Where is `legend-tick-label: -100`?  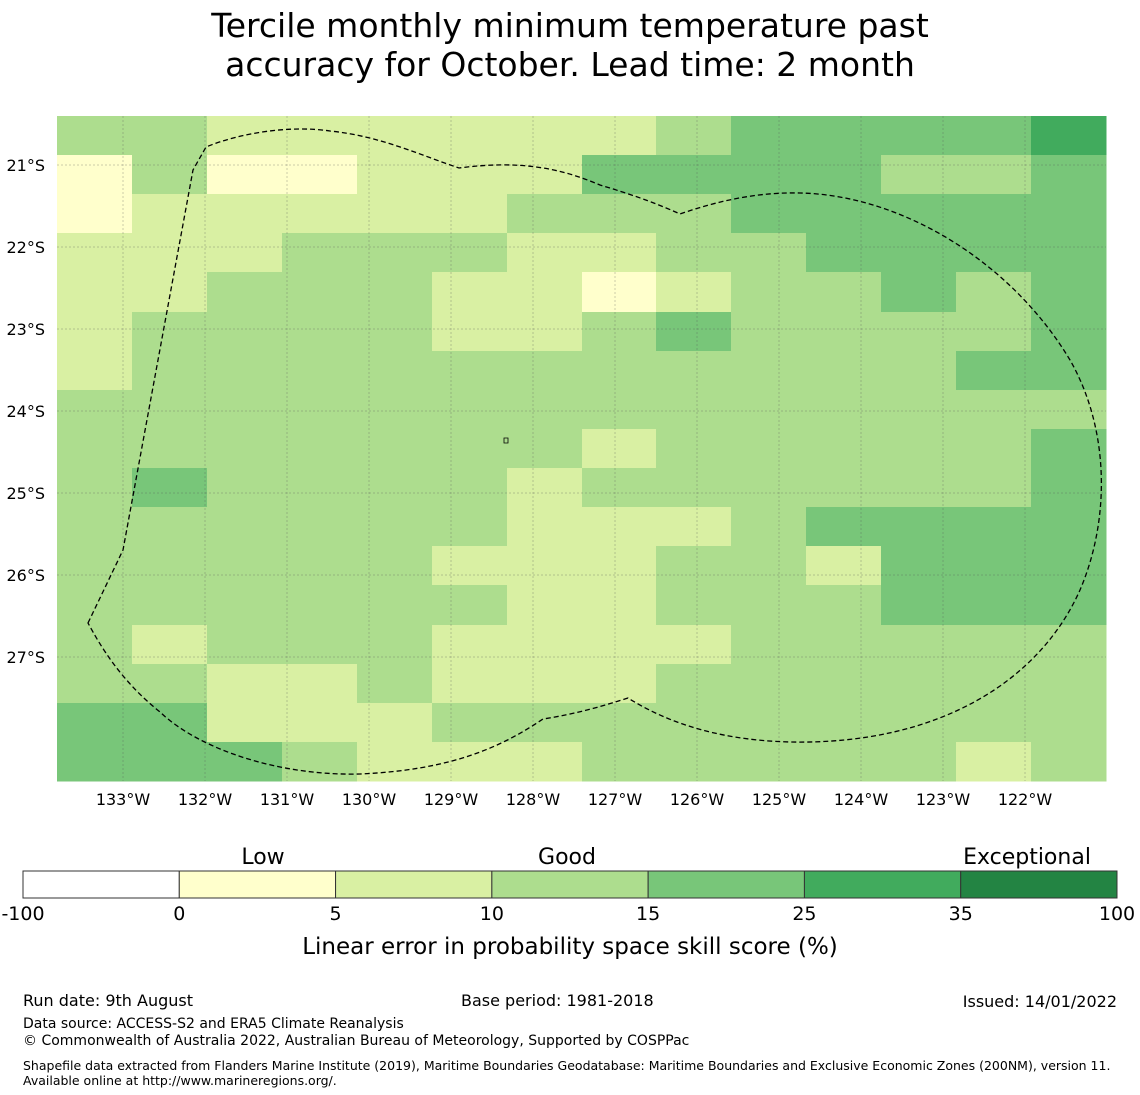 legend-tick-label: -100 is located at coordinates (22, 914).